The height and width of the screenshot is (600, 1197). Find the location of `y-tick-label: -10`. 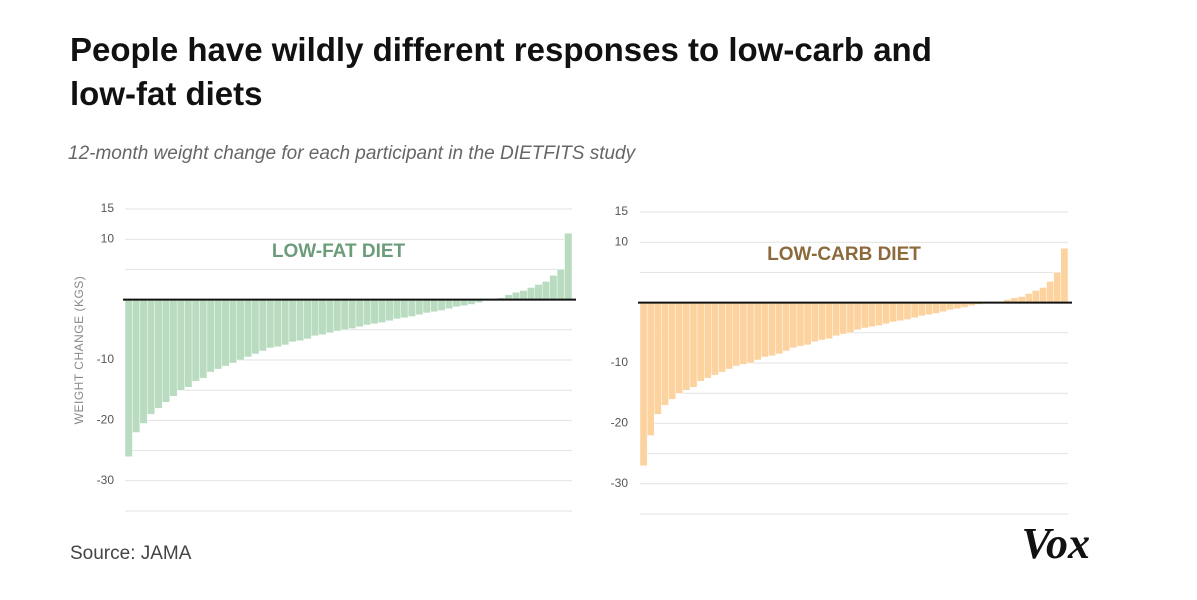

y-tick-label: -10 is located at coordinates (620, 362).